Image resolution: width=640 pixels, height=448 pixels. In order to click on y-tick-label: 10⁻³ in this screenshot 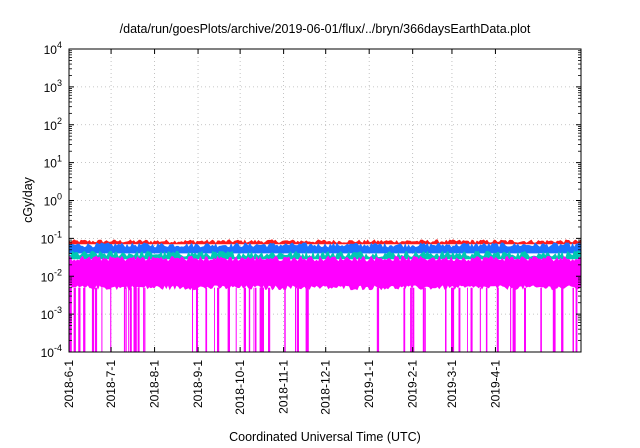, I will do `click(51, 313)`.